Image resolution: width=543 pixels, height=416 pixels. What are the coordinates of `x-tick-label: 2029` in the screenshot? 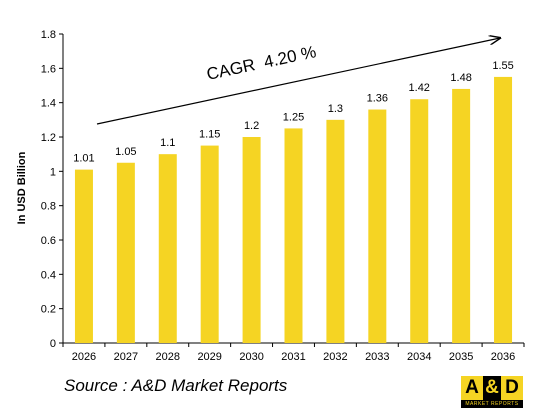 It's located at (209, 357).